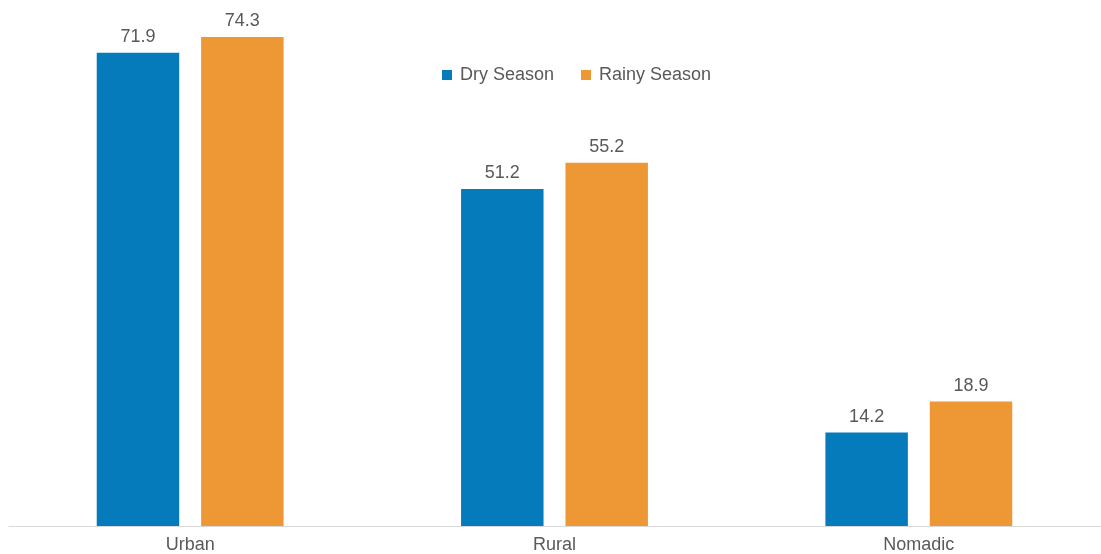 This screenshot has width=1101, height=554. What do you see at coordinates (242, 20) in the screenshot?
I see `data-label: 74.3` at bounding box center [242, 20].